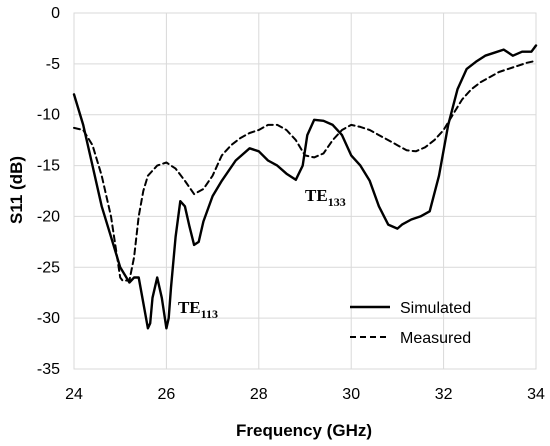  I want to click on y-axis-title: S11 (dB), so click(16, 190).